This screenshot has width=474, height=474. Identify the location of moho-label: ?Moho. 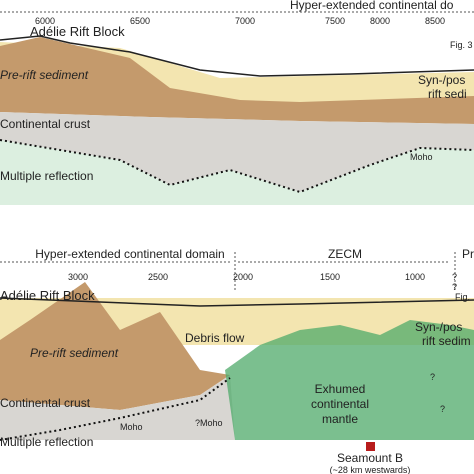
(209, 423).